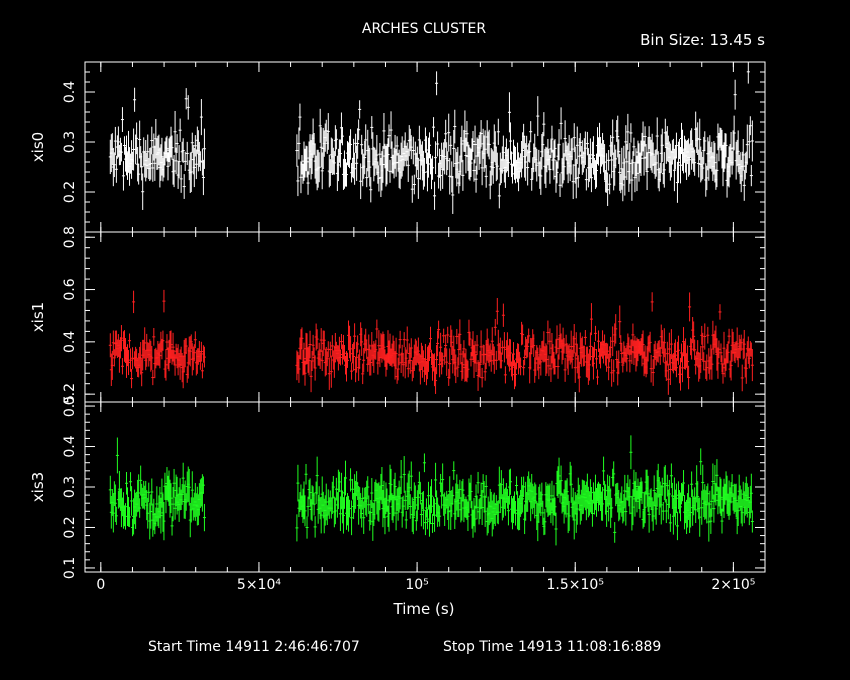  Describe the element at coordinates (259, 585) in the screenshot. I see `x-tick-label: 5×10⁴` at that location.